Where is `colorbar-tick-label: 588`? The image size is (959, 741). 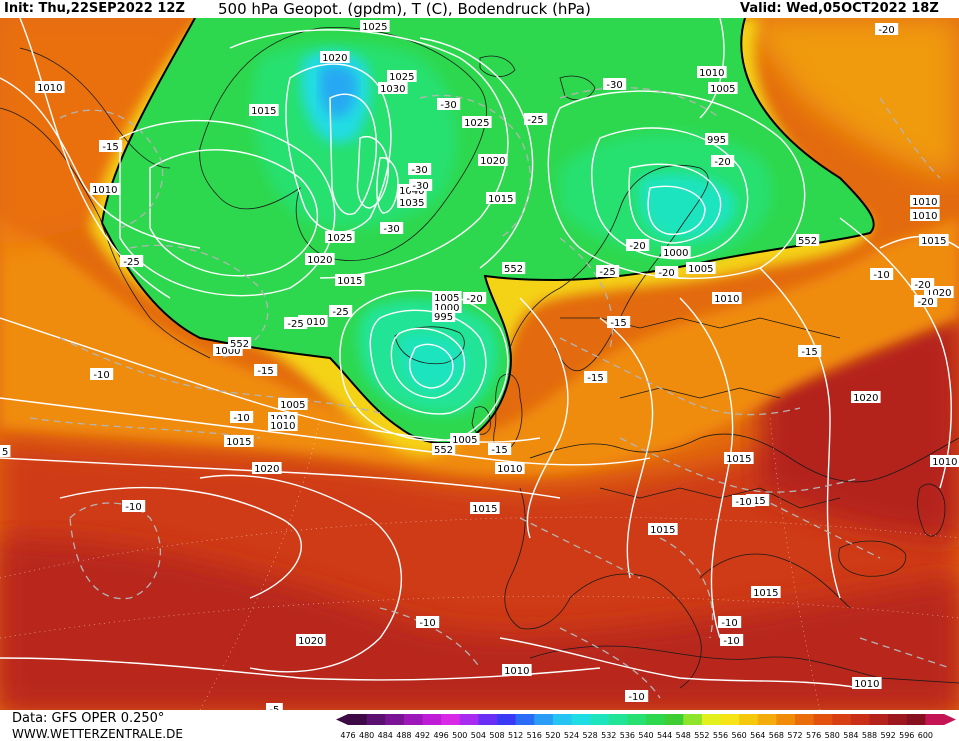
colorbar-tick-label: 588 is located at coordinates (869, 735).